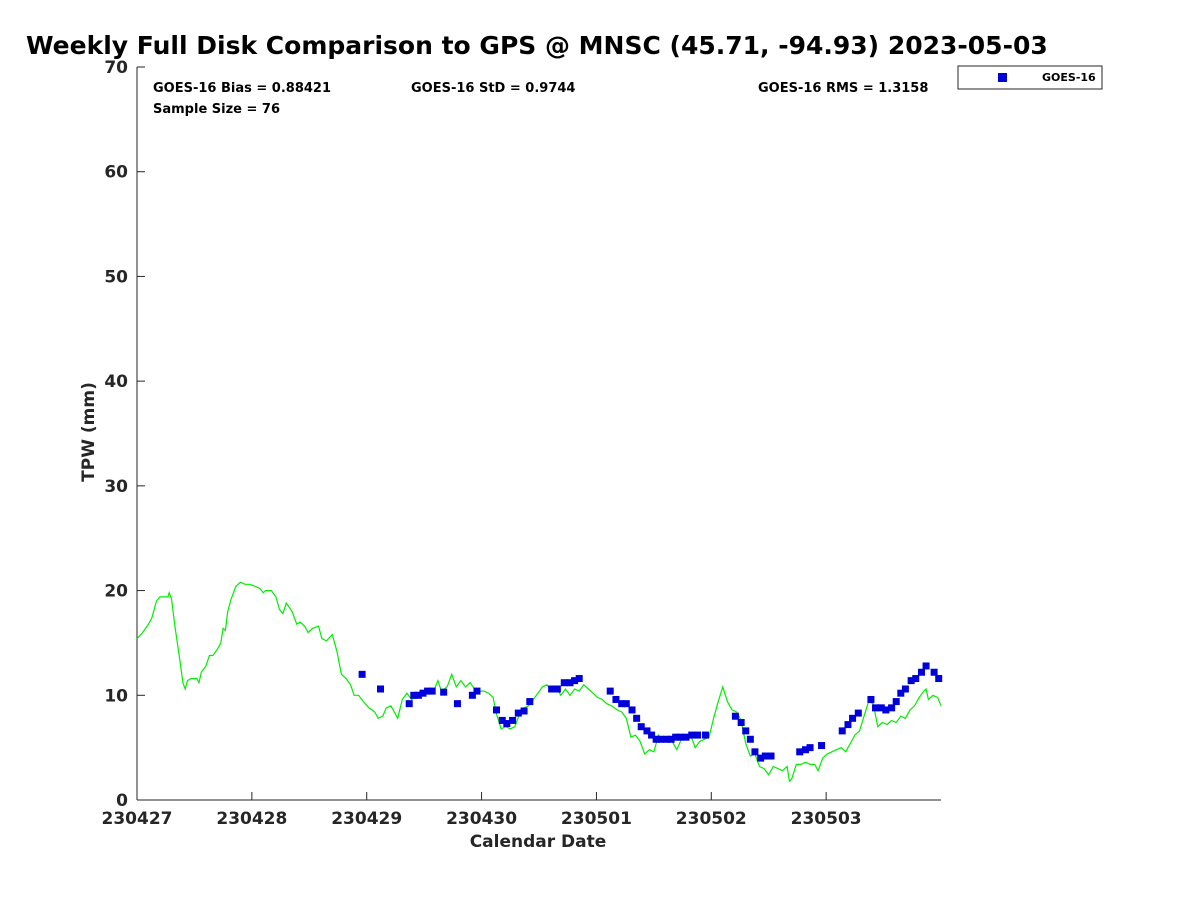  I want to click on x-tick-label: 230429, so click(366, 819).